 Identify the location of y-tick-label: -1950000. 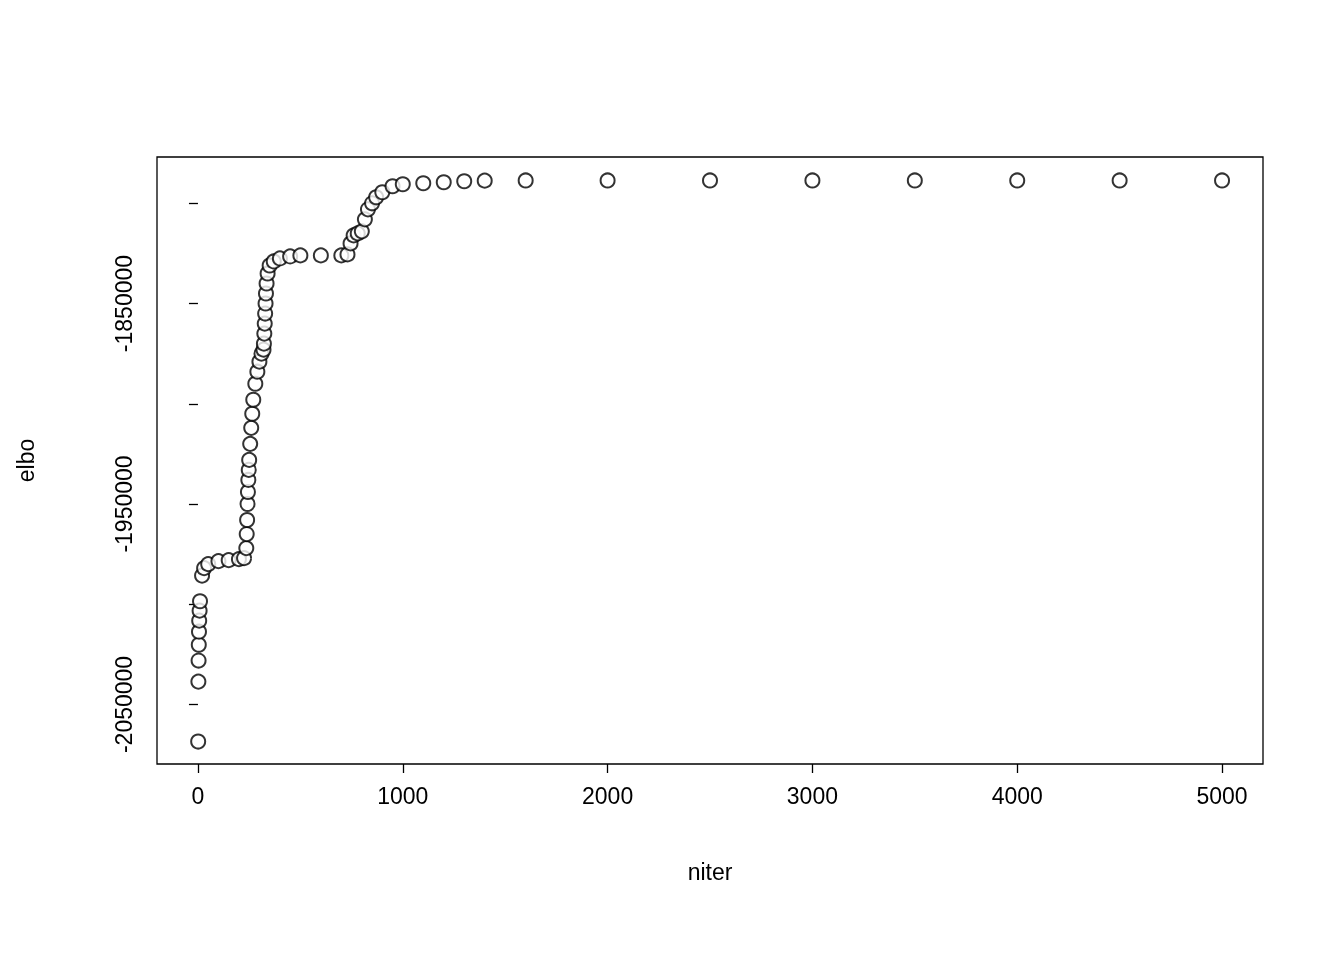
(123, 504).